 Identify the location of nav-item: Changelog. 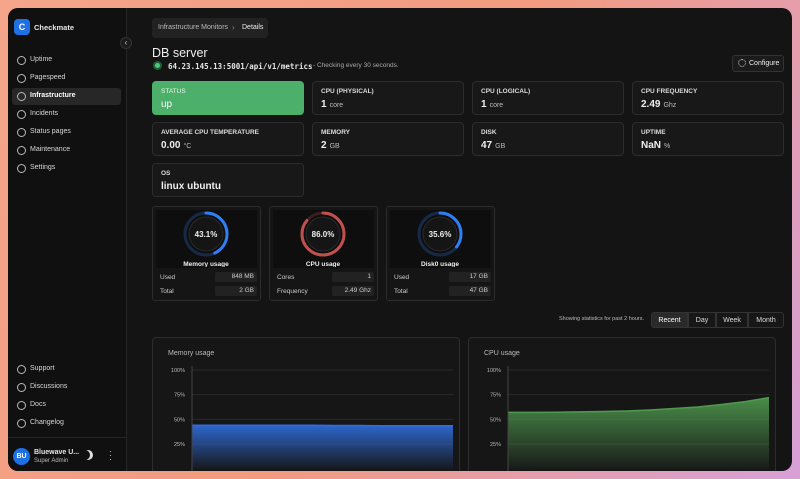
(47, 422).